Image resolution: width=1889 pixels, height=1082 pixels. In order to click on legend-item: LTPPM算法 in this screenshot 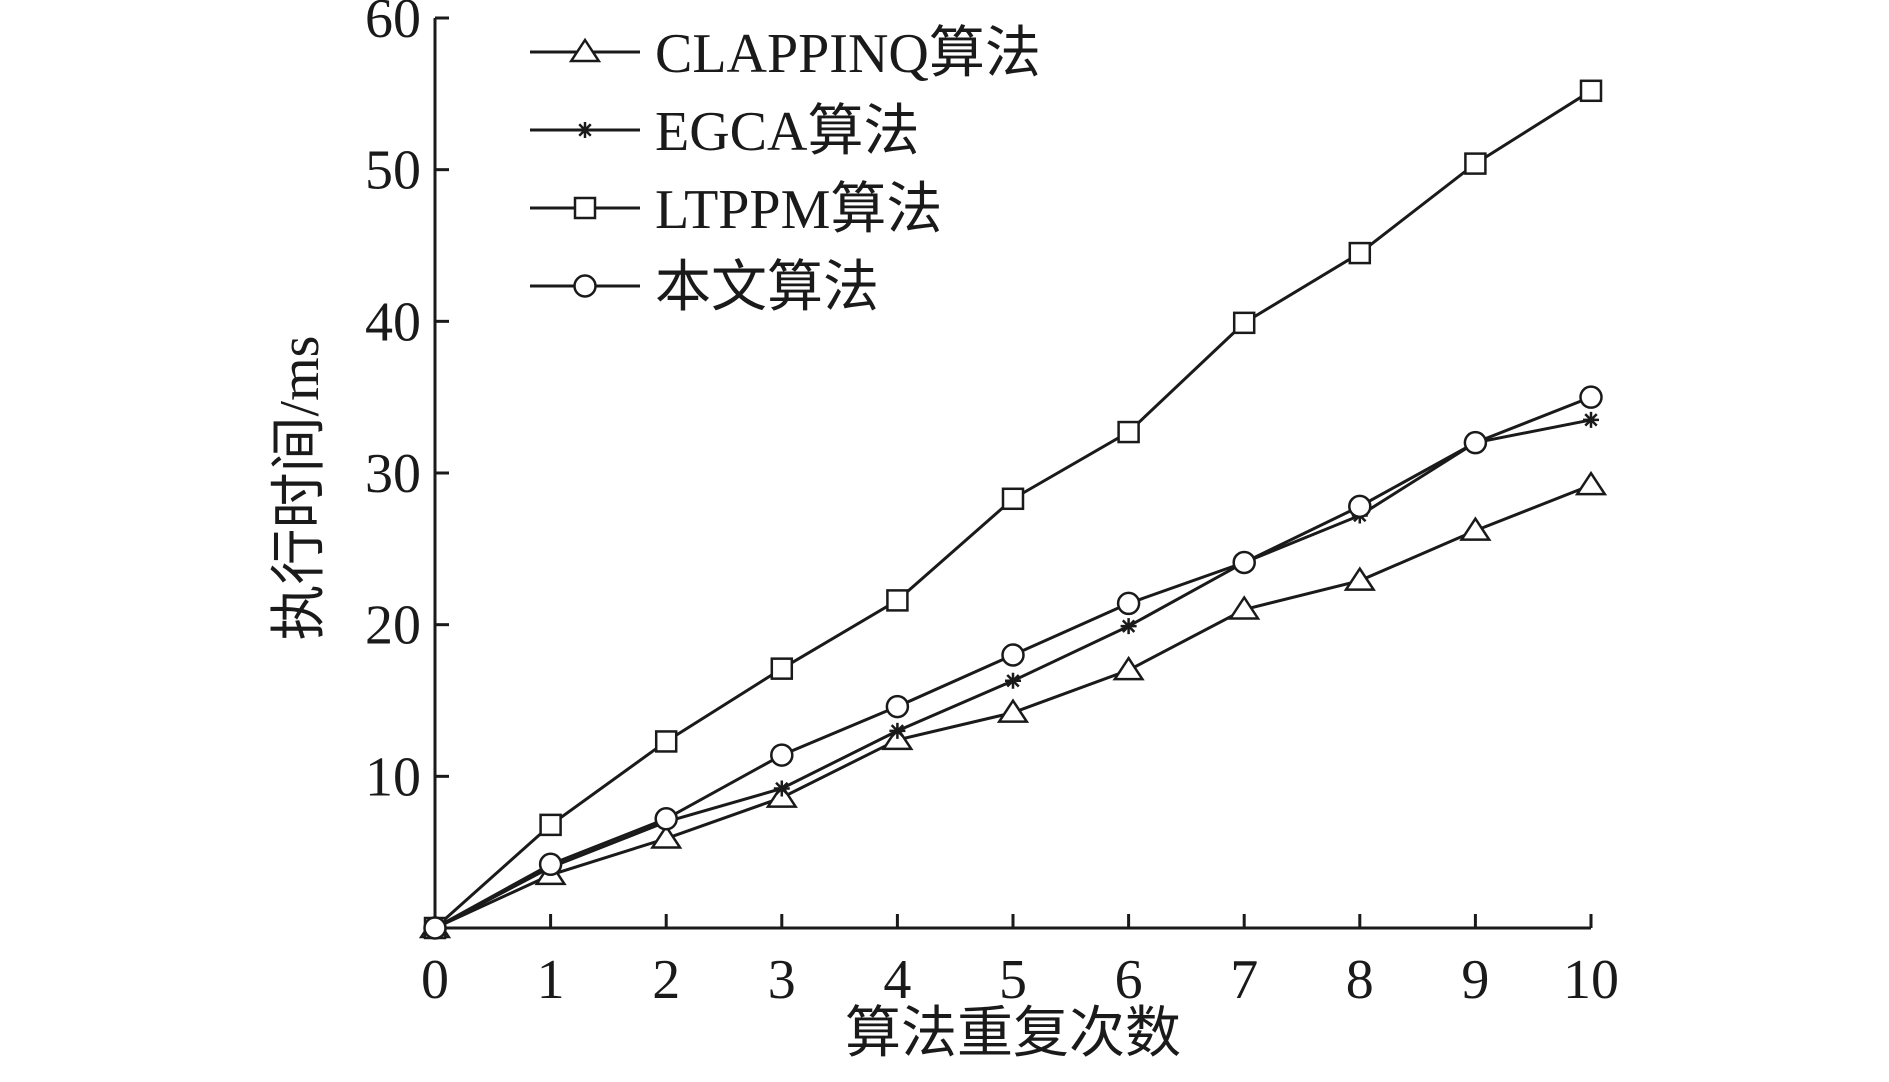, I will do `click(736, 210)`.